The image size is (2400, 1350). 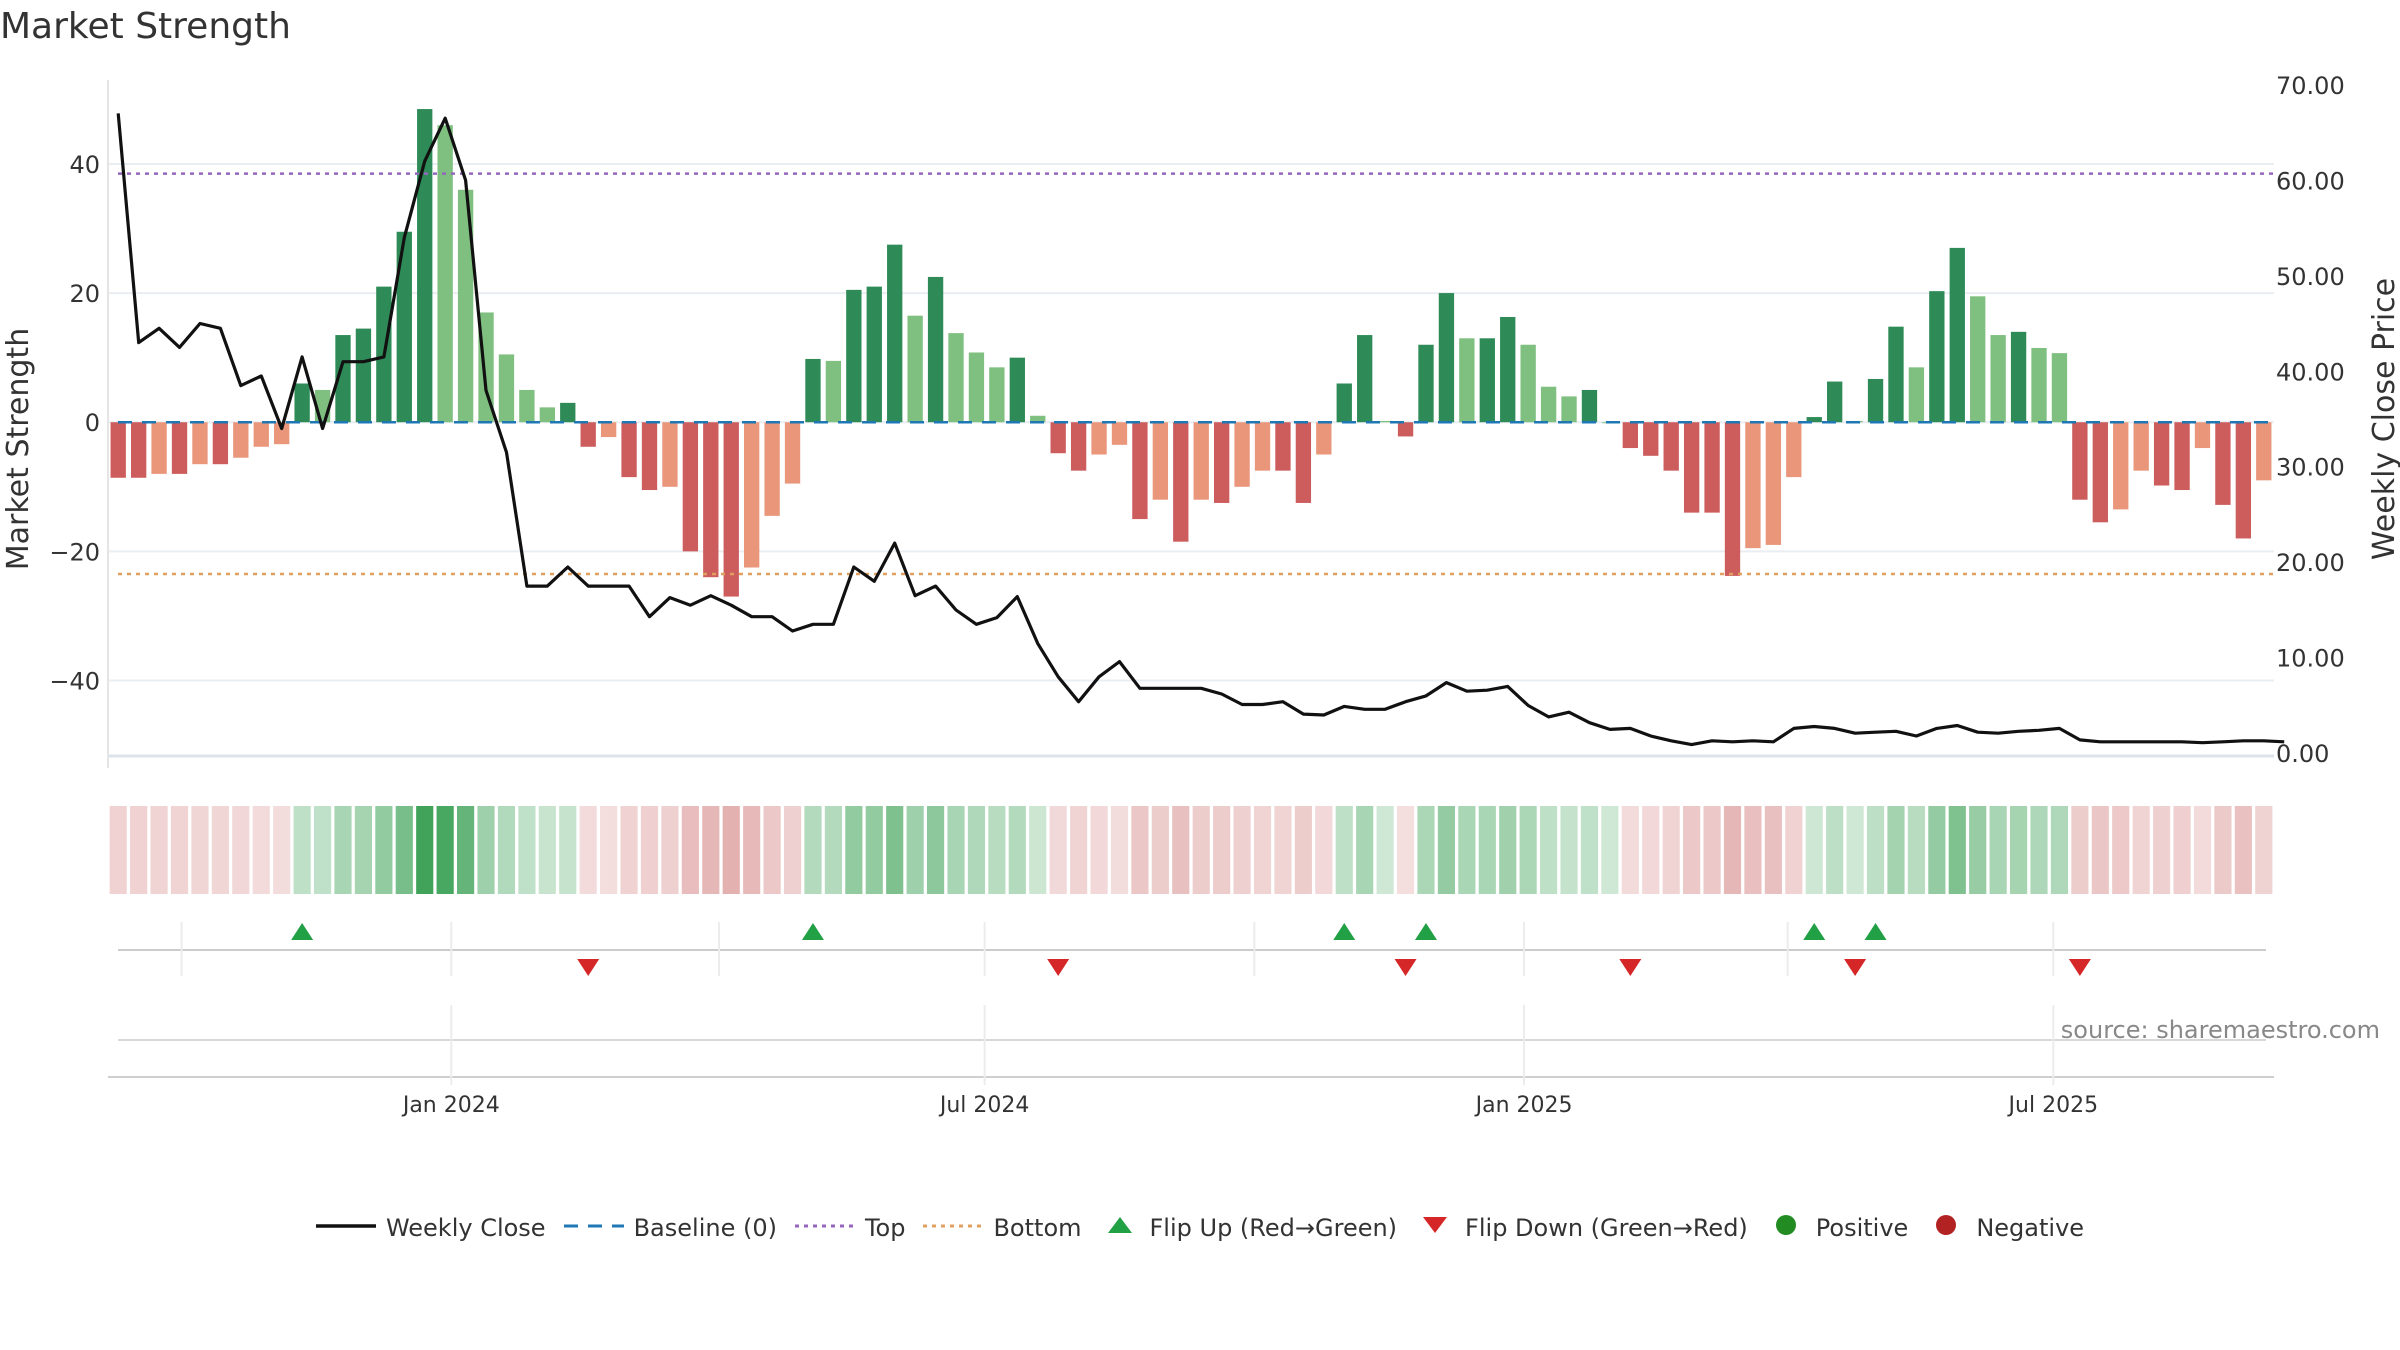 What do you see at coordinates (2030, 1228) in the screenshot?
I see `legend-label: Negative` at bounding box center [2030, 1228].